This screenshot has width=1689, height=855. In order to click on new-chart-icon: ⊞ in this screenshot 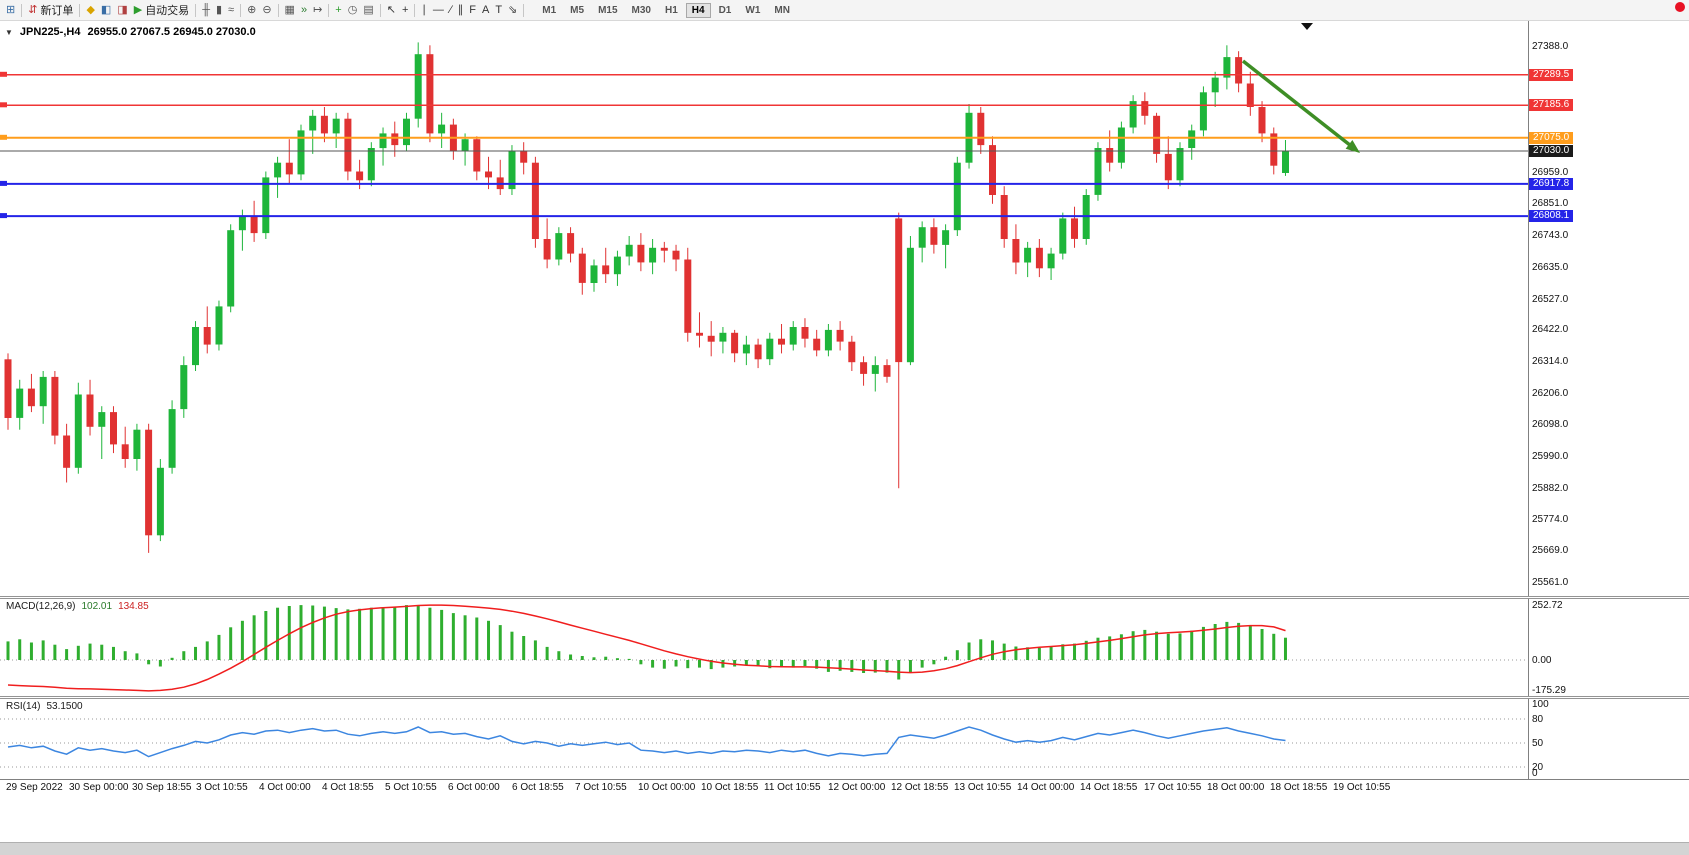, I will do `click(11, 9)`.